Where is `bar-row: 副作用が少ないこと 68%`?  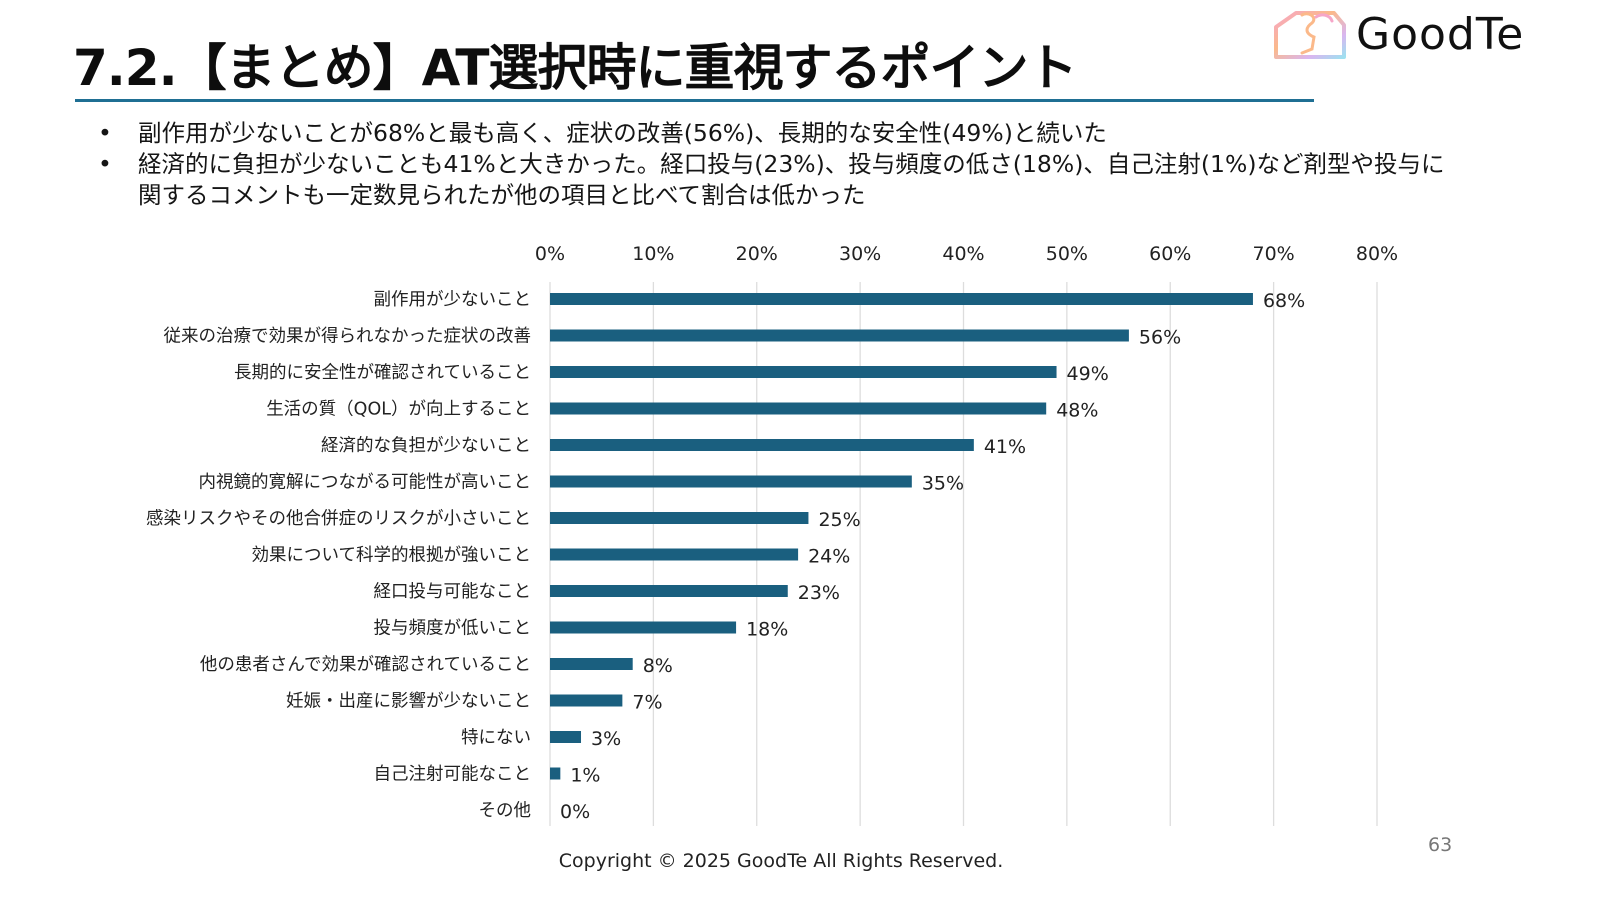
bar-row: 副作用が少ないこと 68% is located at coordinates (840, 301).